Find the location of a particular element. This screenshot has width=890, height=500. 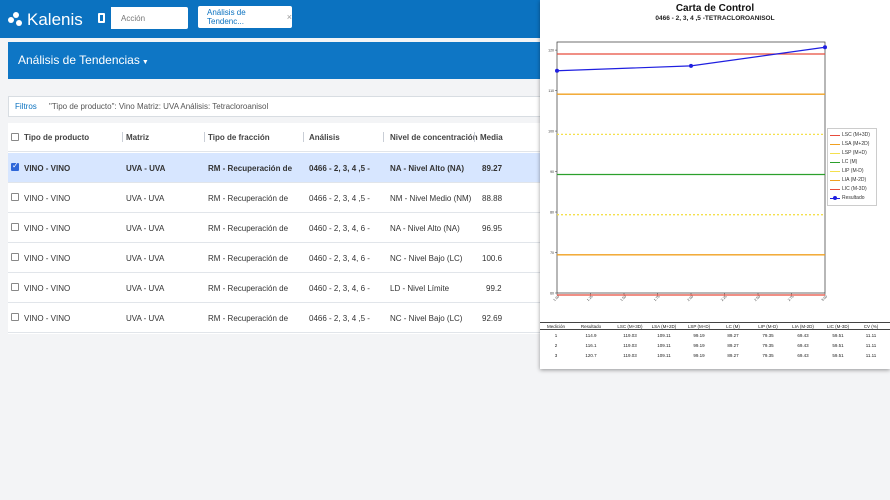

y-tick-label: 80 is located at coordinates (552, 213).